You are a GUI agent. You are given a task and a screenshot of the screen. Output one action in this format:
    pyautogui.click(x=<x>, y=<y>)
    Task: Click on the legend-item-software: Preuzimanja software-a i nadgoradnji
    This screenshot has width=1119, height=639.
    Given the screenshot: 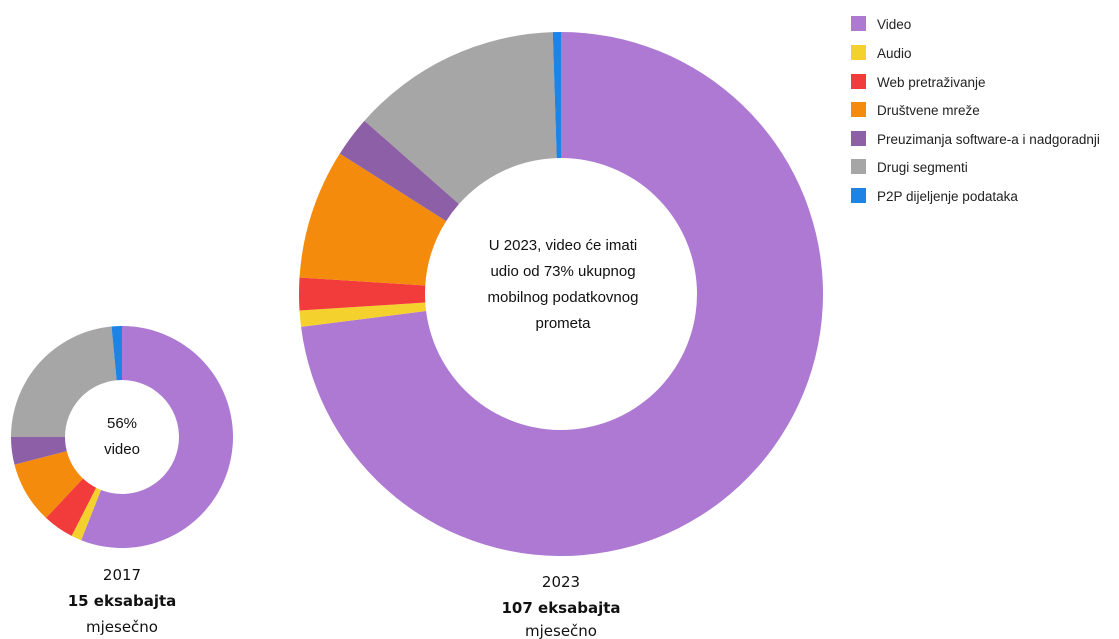 What is the action you would take?
    pyautogui.click(x=975, y=139)
    